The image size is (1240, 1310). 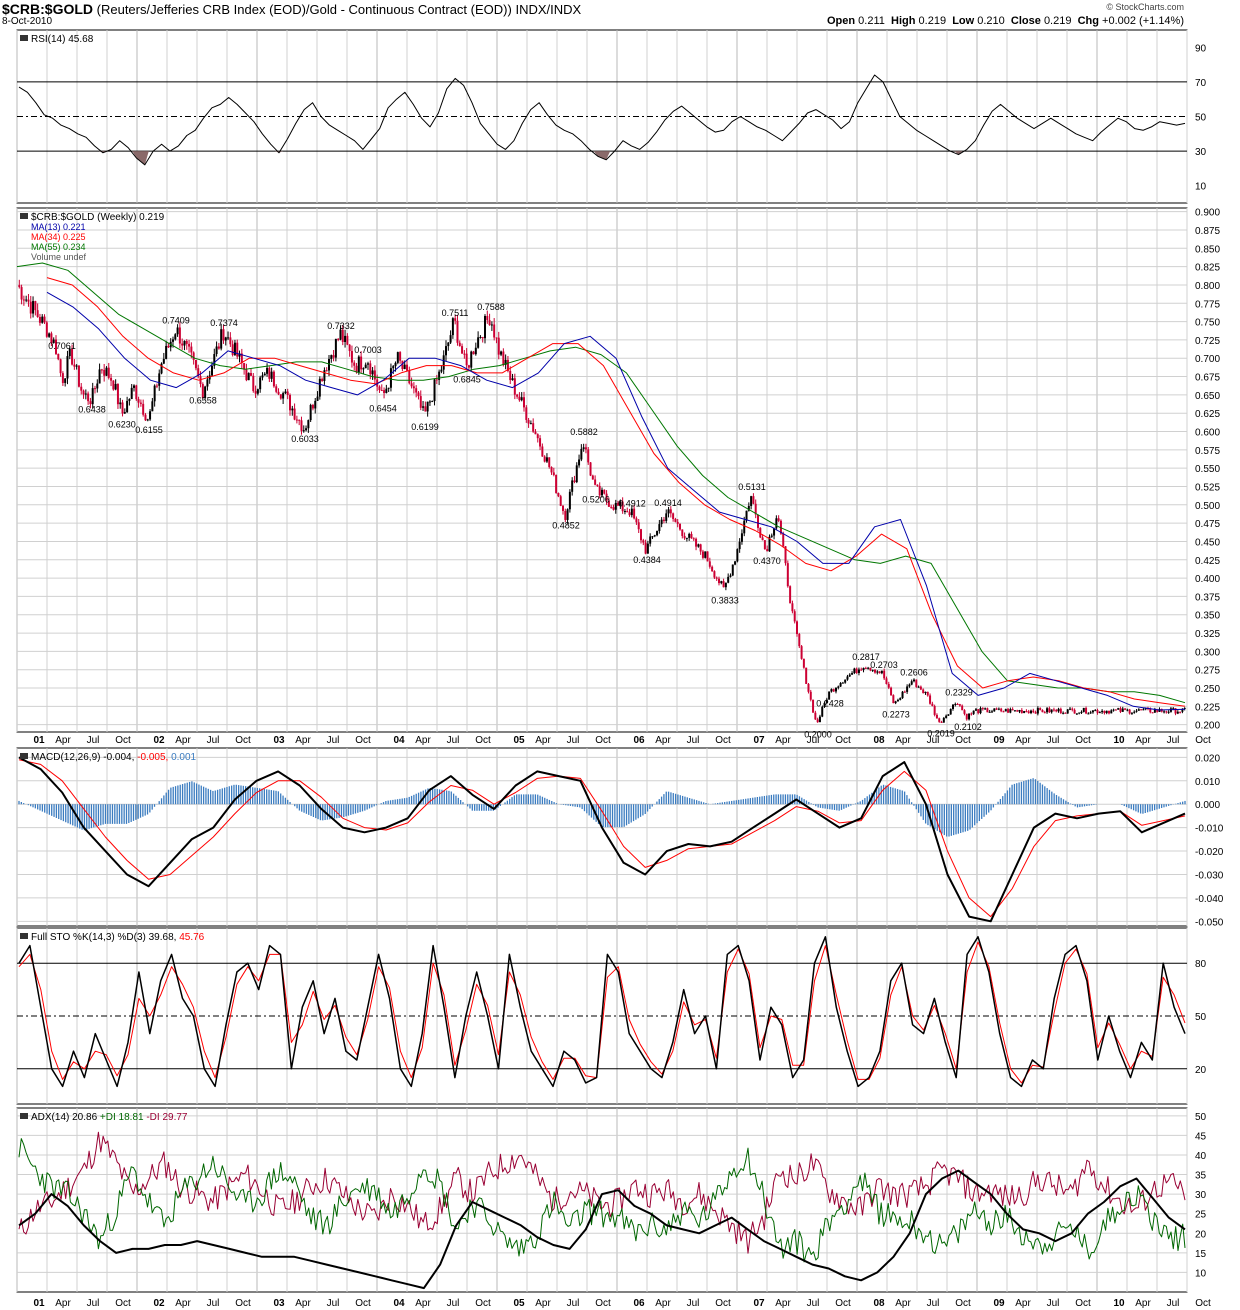 What do you see at coordinates (82, 757) in the screenshot?
I see `legend-item: MACD(12,26,9) -0.004,` at bounding box center [82, 757].